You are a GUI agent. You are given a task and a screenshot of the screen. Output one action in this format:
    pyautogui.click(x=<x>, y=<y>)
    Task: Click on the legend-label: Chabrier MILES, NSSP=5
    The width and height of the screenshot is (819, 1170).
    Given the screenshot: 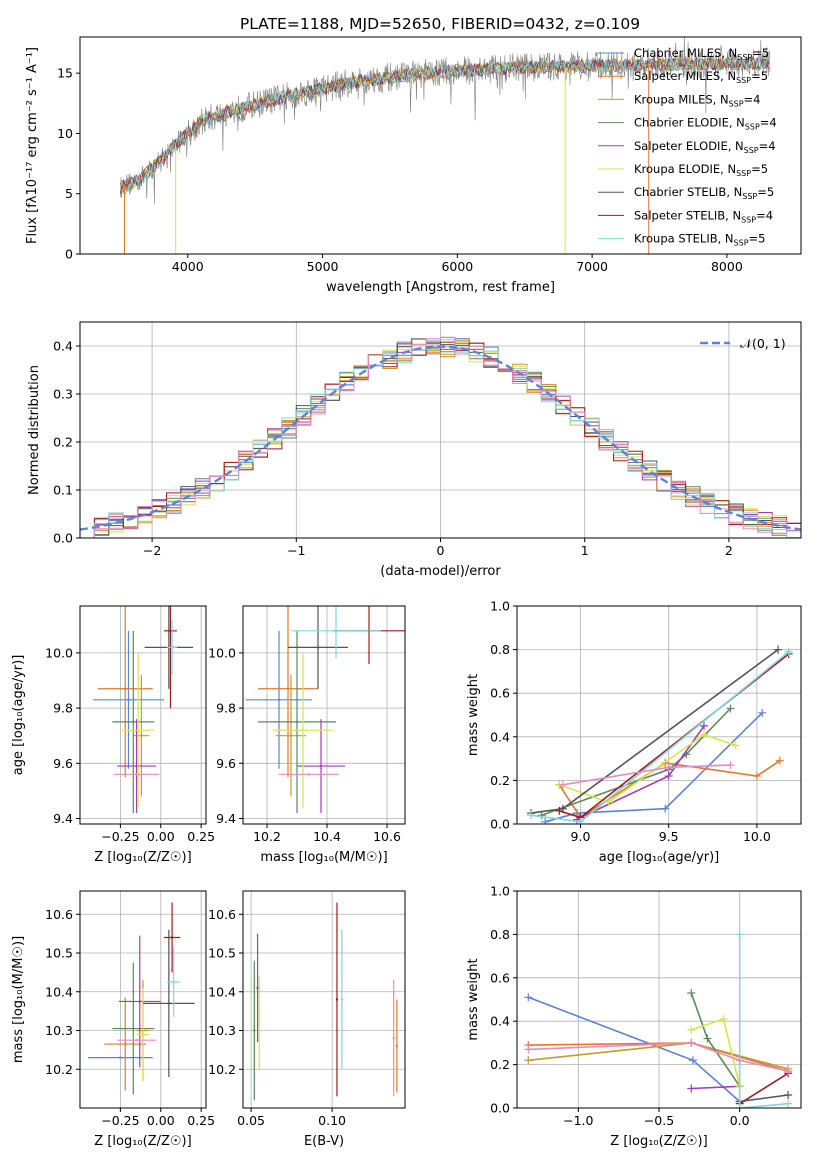 What is the action you would take?
    pyautogui.click(x=701, y=54)
    